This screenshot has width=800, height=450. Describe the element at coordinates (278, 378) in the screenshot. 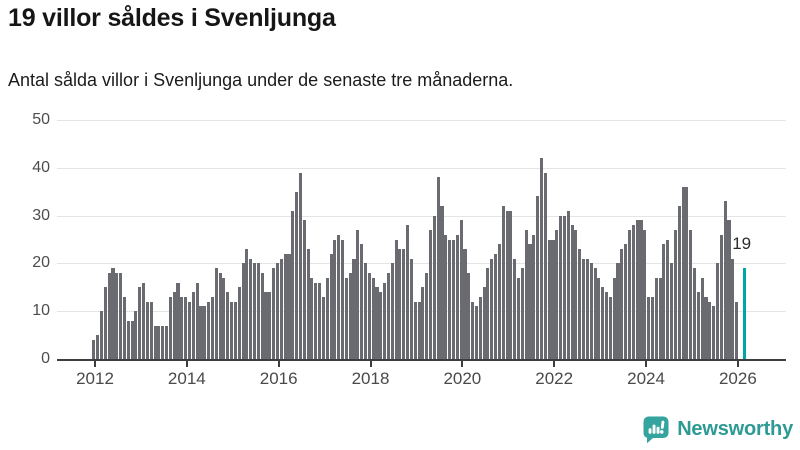

I see `x-axis-label: 2016` at that location.